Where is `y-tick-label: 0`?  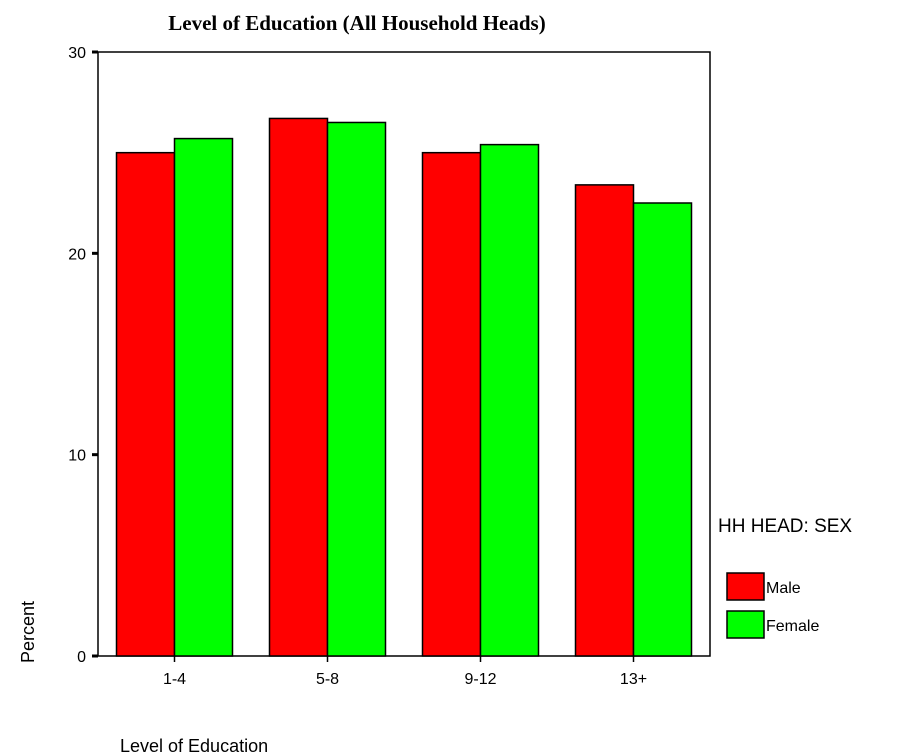
y-tick-label: 0 is located at coordinates (81, 657).